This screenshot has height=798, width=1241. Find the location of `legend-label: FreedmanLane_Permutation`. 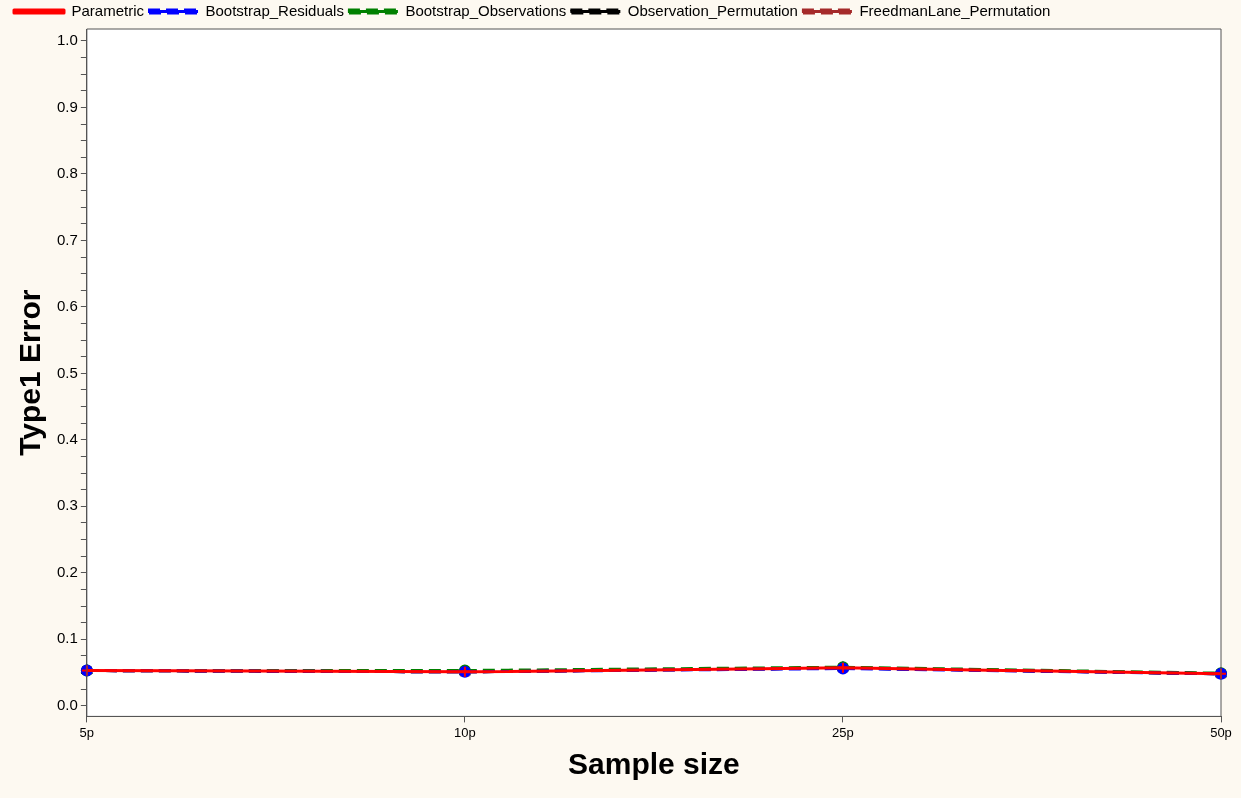

legend-label: FreedmanLane_Permutation is located at coordinates (955, 10).